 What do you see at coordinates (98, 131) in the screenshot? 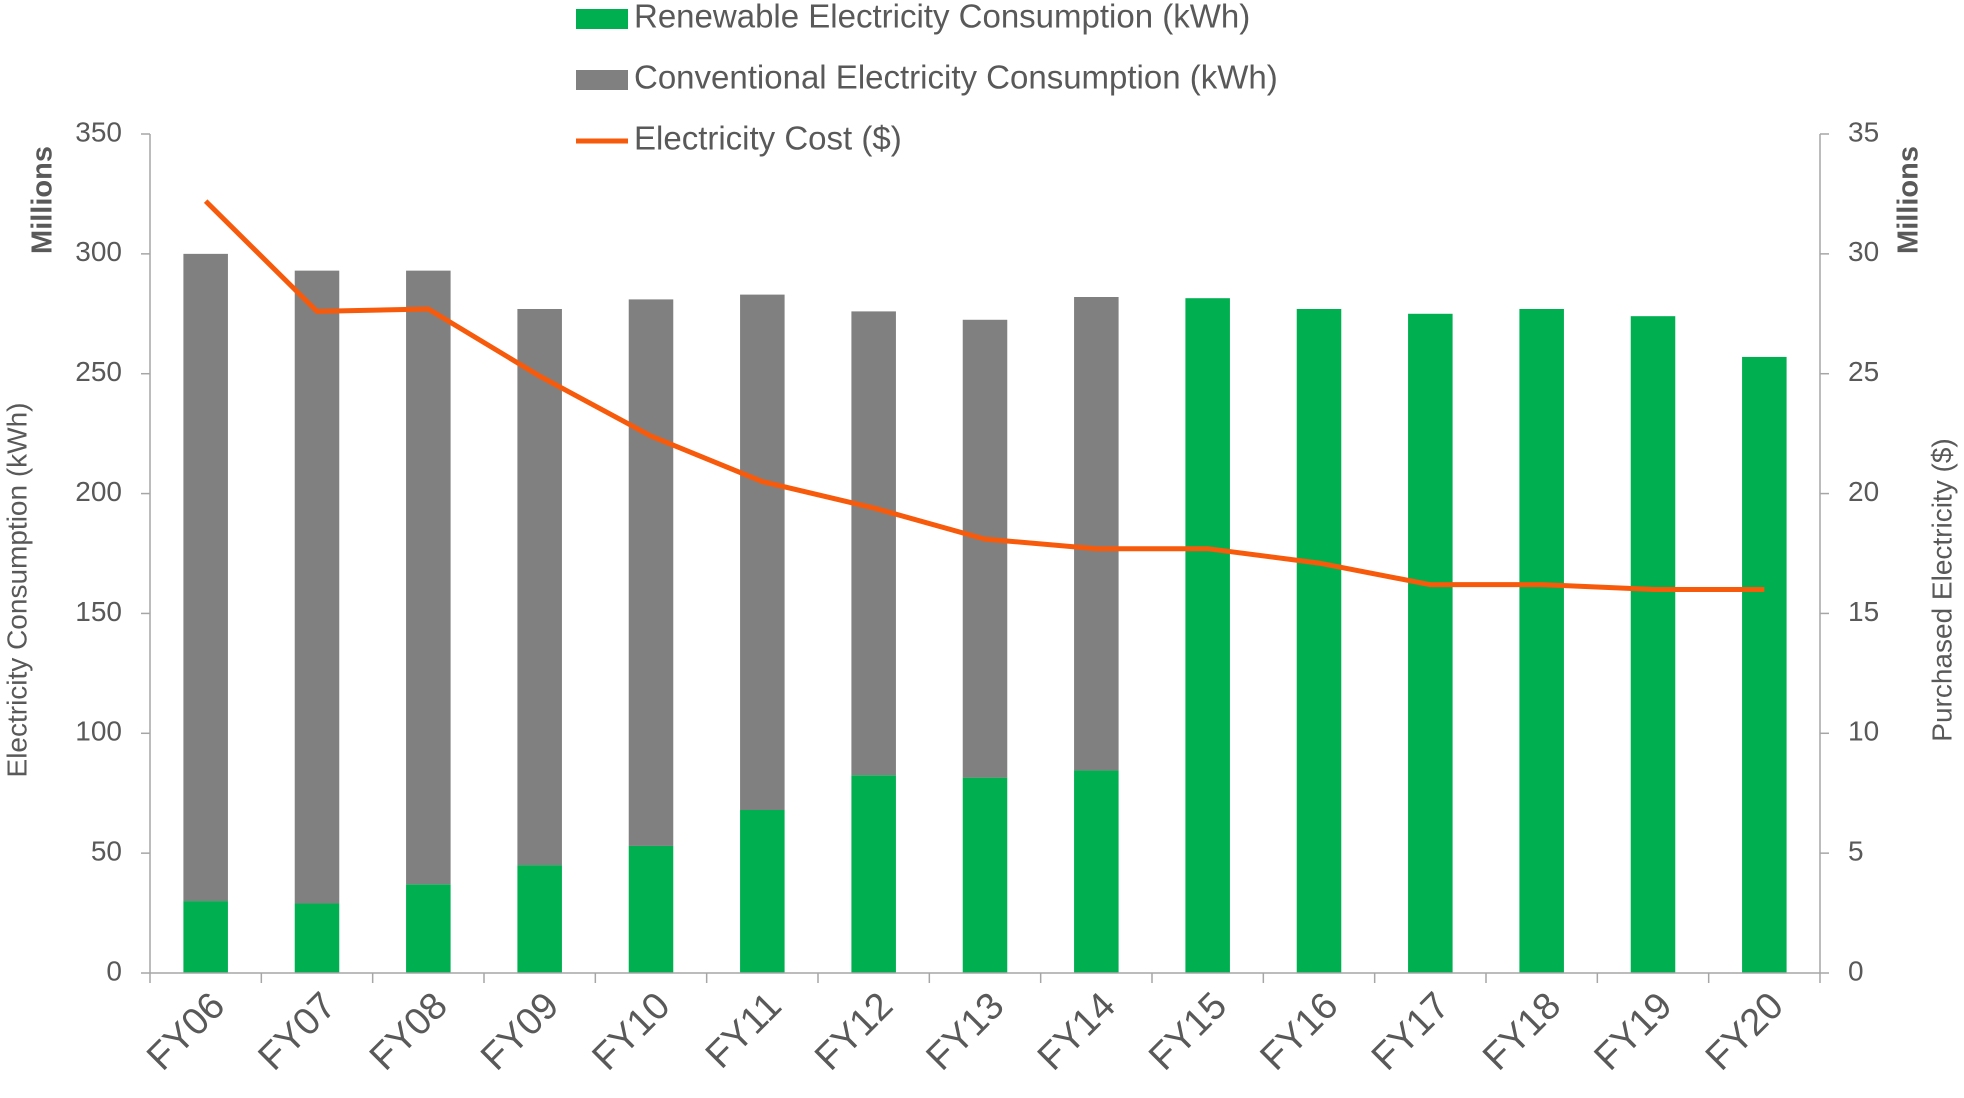
I see `y-tick-label: 350` at bounding box center [98, 131].